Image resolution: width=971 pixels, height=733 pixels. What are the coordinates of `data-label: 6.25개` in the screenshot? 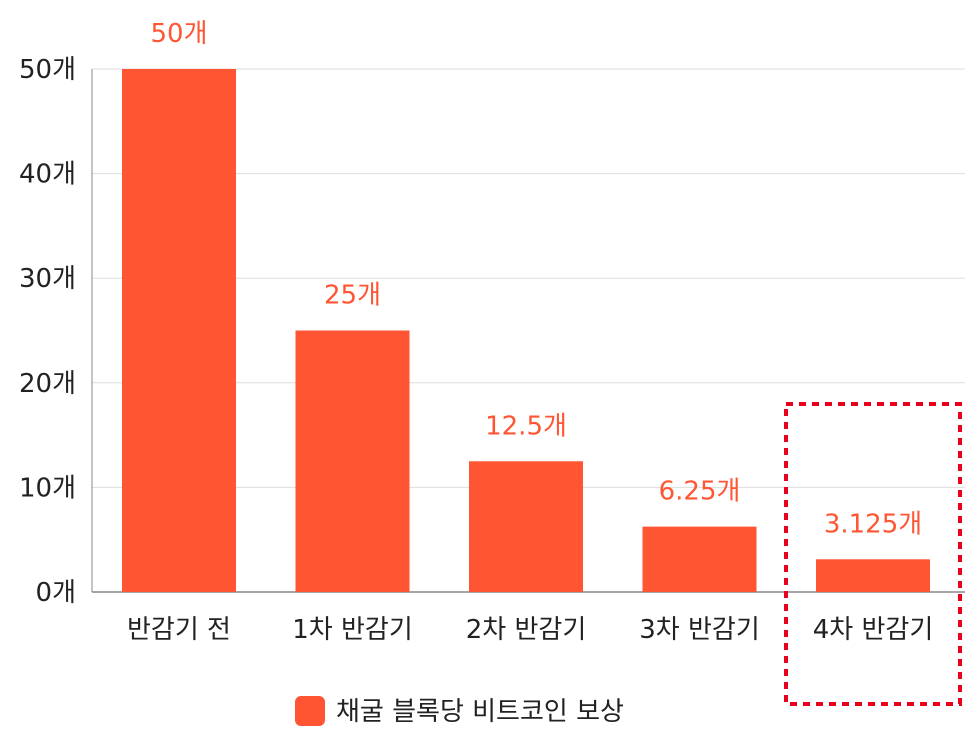 It's located at (700, 492).